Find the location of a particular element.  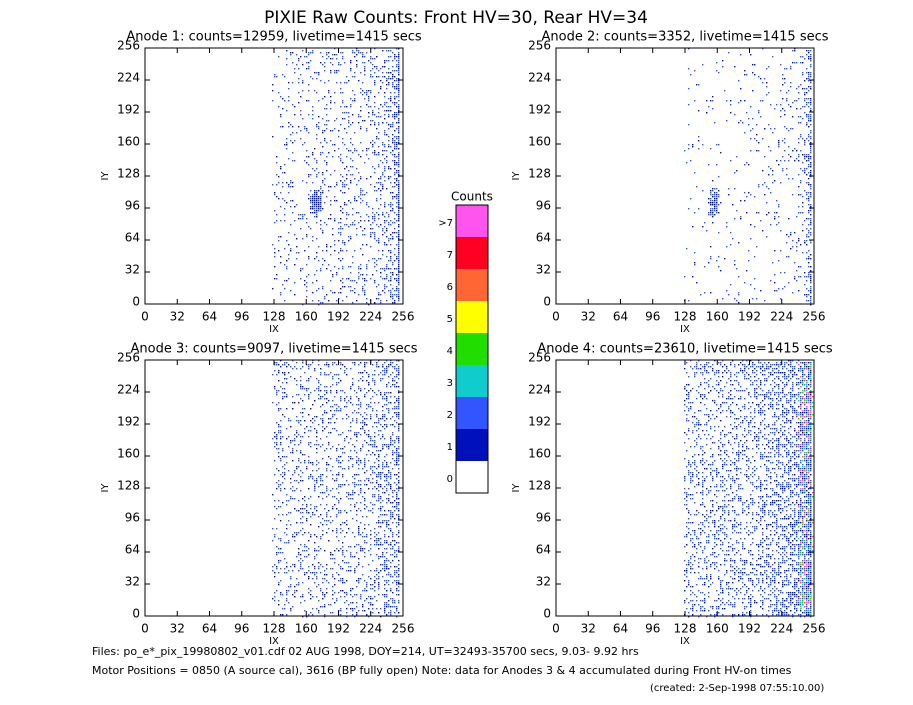

colorbar-label: 7 is located at coordinates (450, 255).